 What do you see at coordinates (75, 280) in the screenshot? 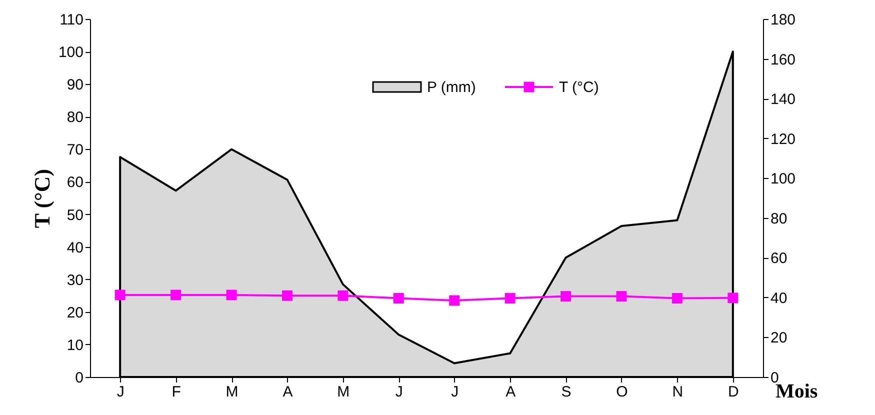
I see `y-tick-label: 30` at bounding box center [75, 280].